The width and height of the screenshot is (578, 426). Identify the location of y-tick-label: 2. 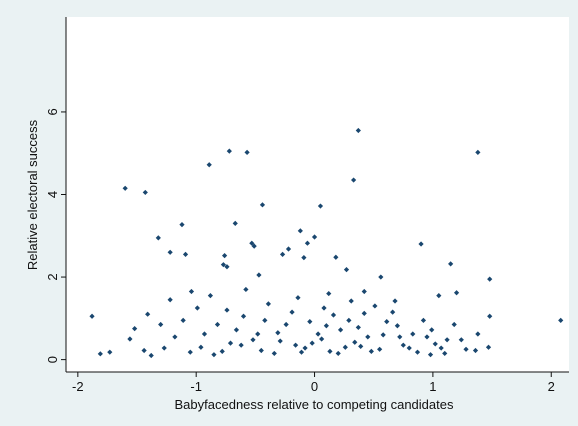
(52, 276).